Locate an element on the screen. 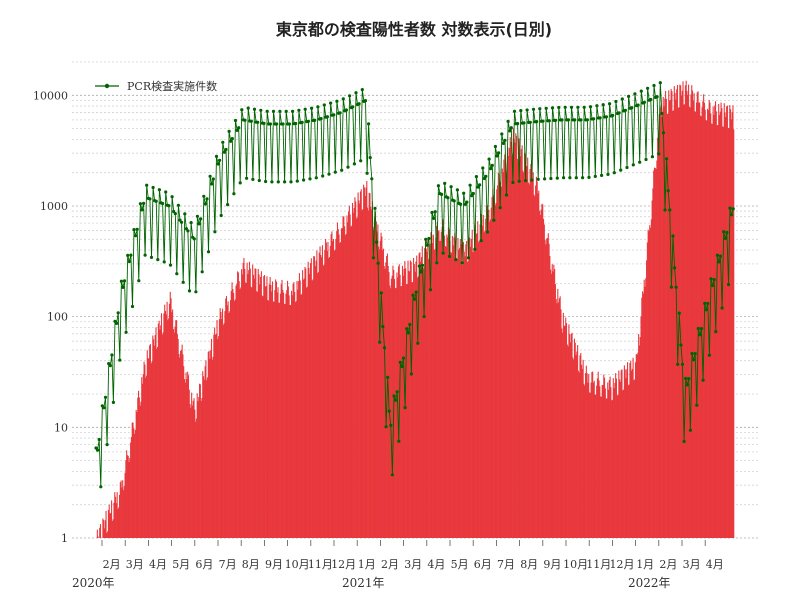  x-tick-label: 7月 is located at coordinates (506, 564).